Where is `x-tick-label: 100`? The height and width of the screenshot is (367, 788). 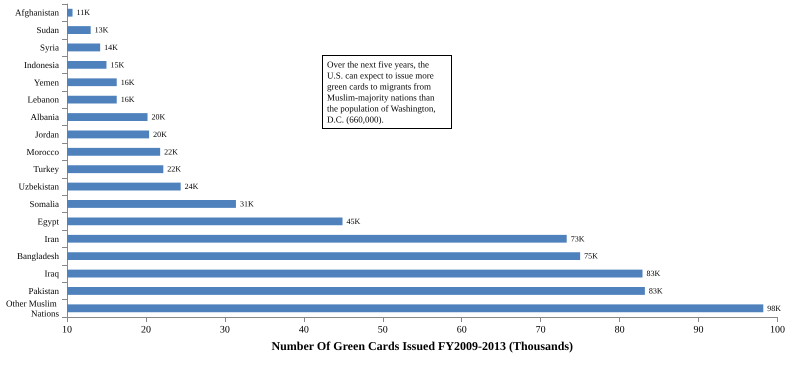
x-tick-label: 100 is located at coordinates (777, 330).